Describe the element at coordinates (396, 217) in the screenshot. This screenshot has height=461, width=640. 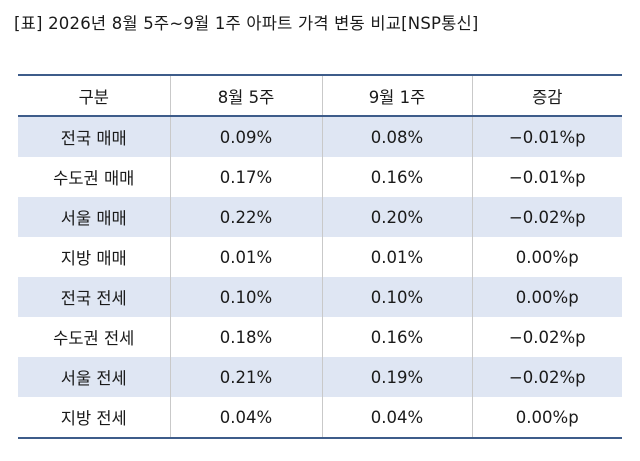
I see `cell-sep-week1: 0.20%` at that location.